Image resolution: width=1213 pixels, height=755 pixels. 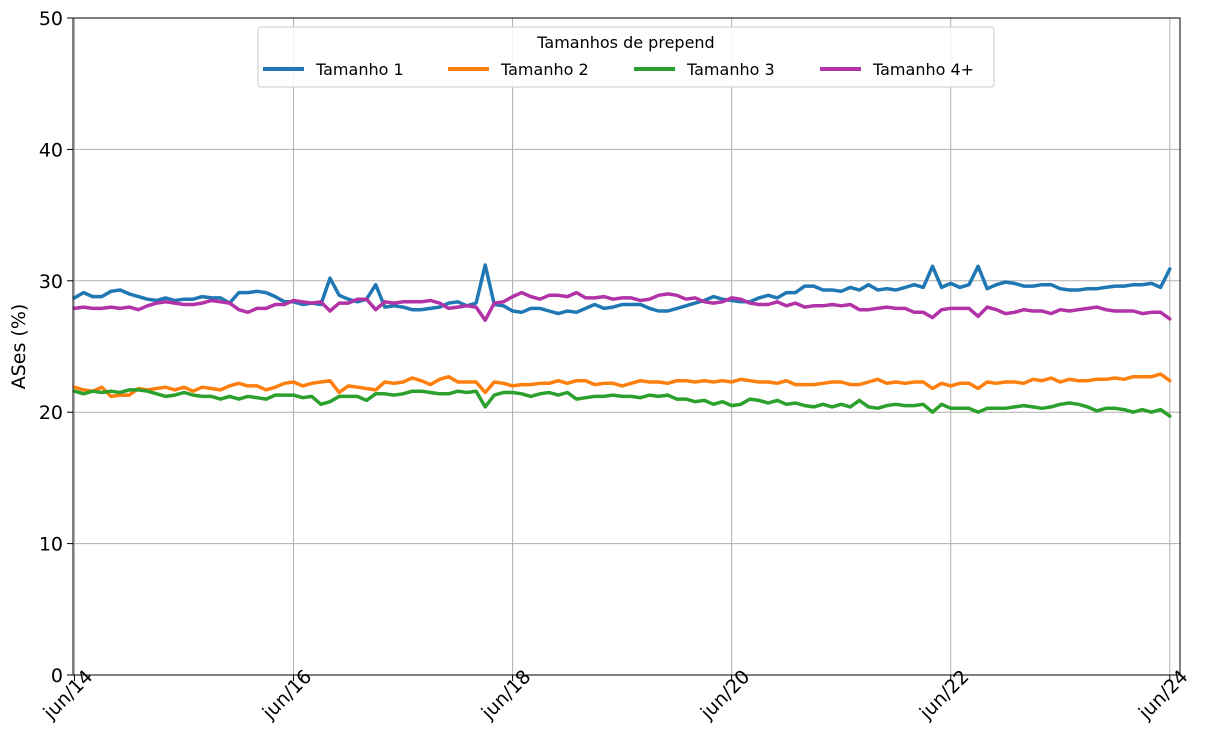 What do you see at coordinates (622, 306) in the screenshot?
I see `series-line-tamanho-4-plus` at bounding box center [622, 306].